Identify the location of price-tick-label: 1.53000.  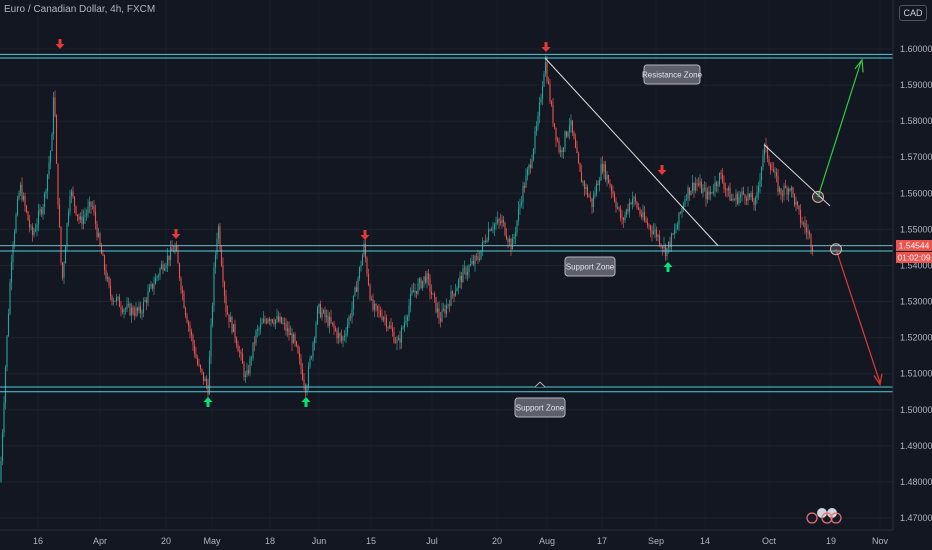
(916, 302).